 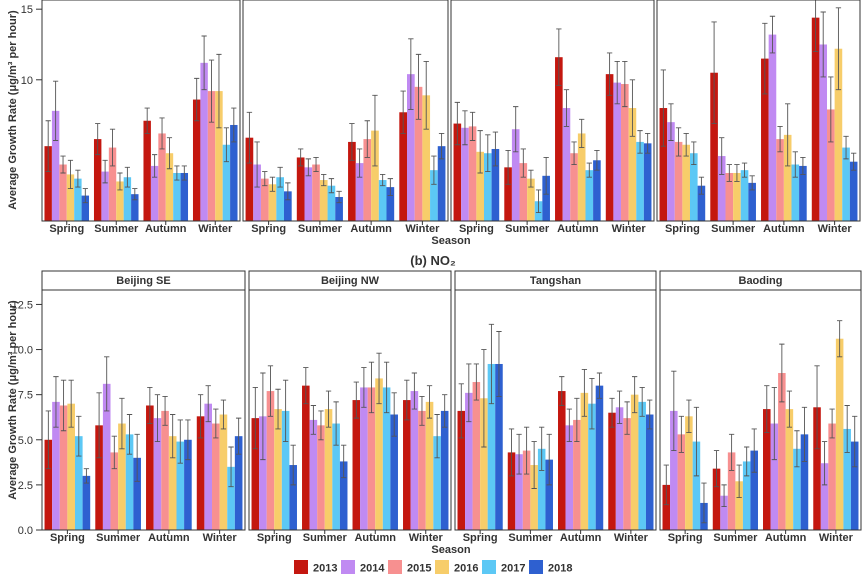 What do you see at coordinates (315, 567) in the screenshot?
I see `legend-item-2013: 2013` at bounding box center [315, 567].